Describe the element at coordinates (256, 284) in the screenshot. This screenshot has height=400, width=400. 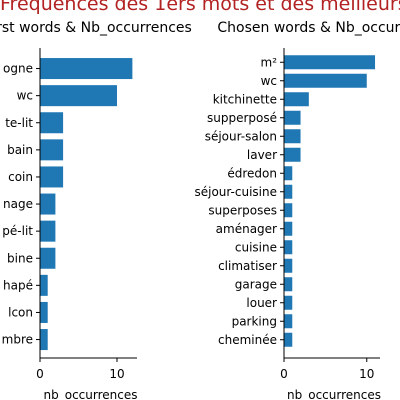
I see `ytick-label-2-13: garage` at that location.